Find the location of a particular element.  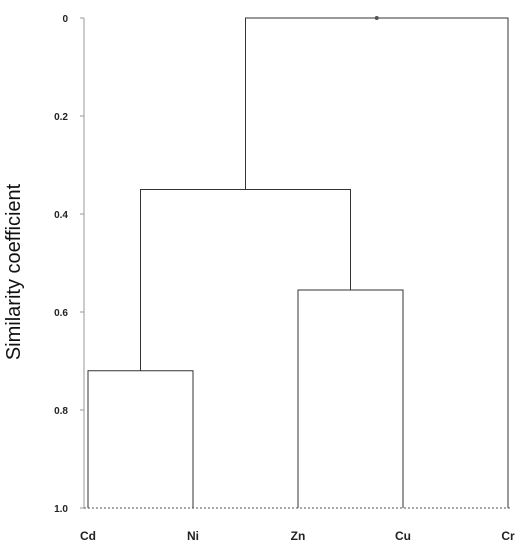

leaf-label-ni: Ni is located at coordinates (193, 536).